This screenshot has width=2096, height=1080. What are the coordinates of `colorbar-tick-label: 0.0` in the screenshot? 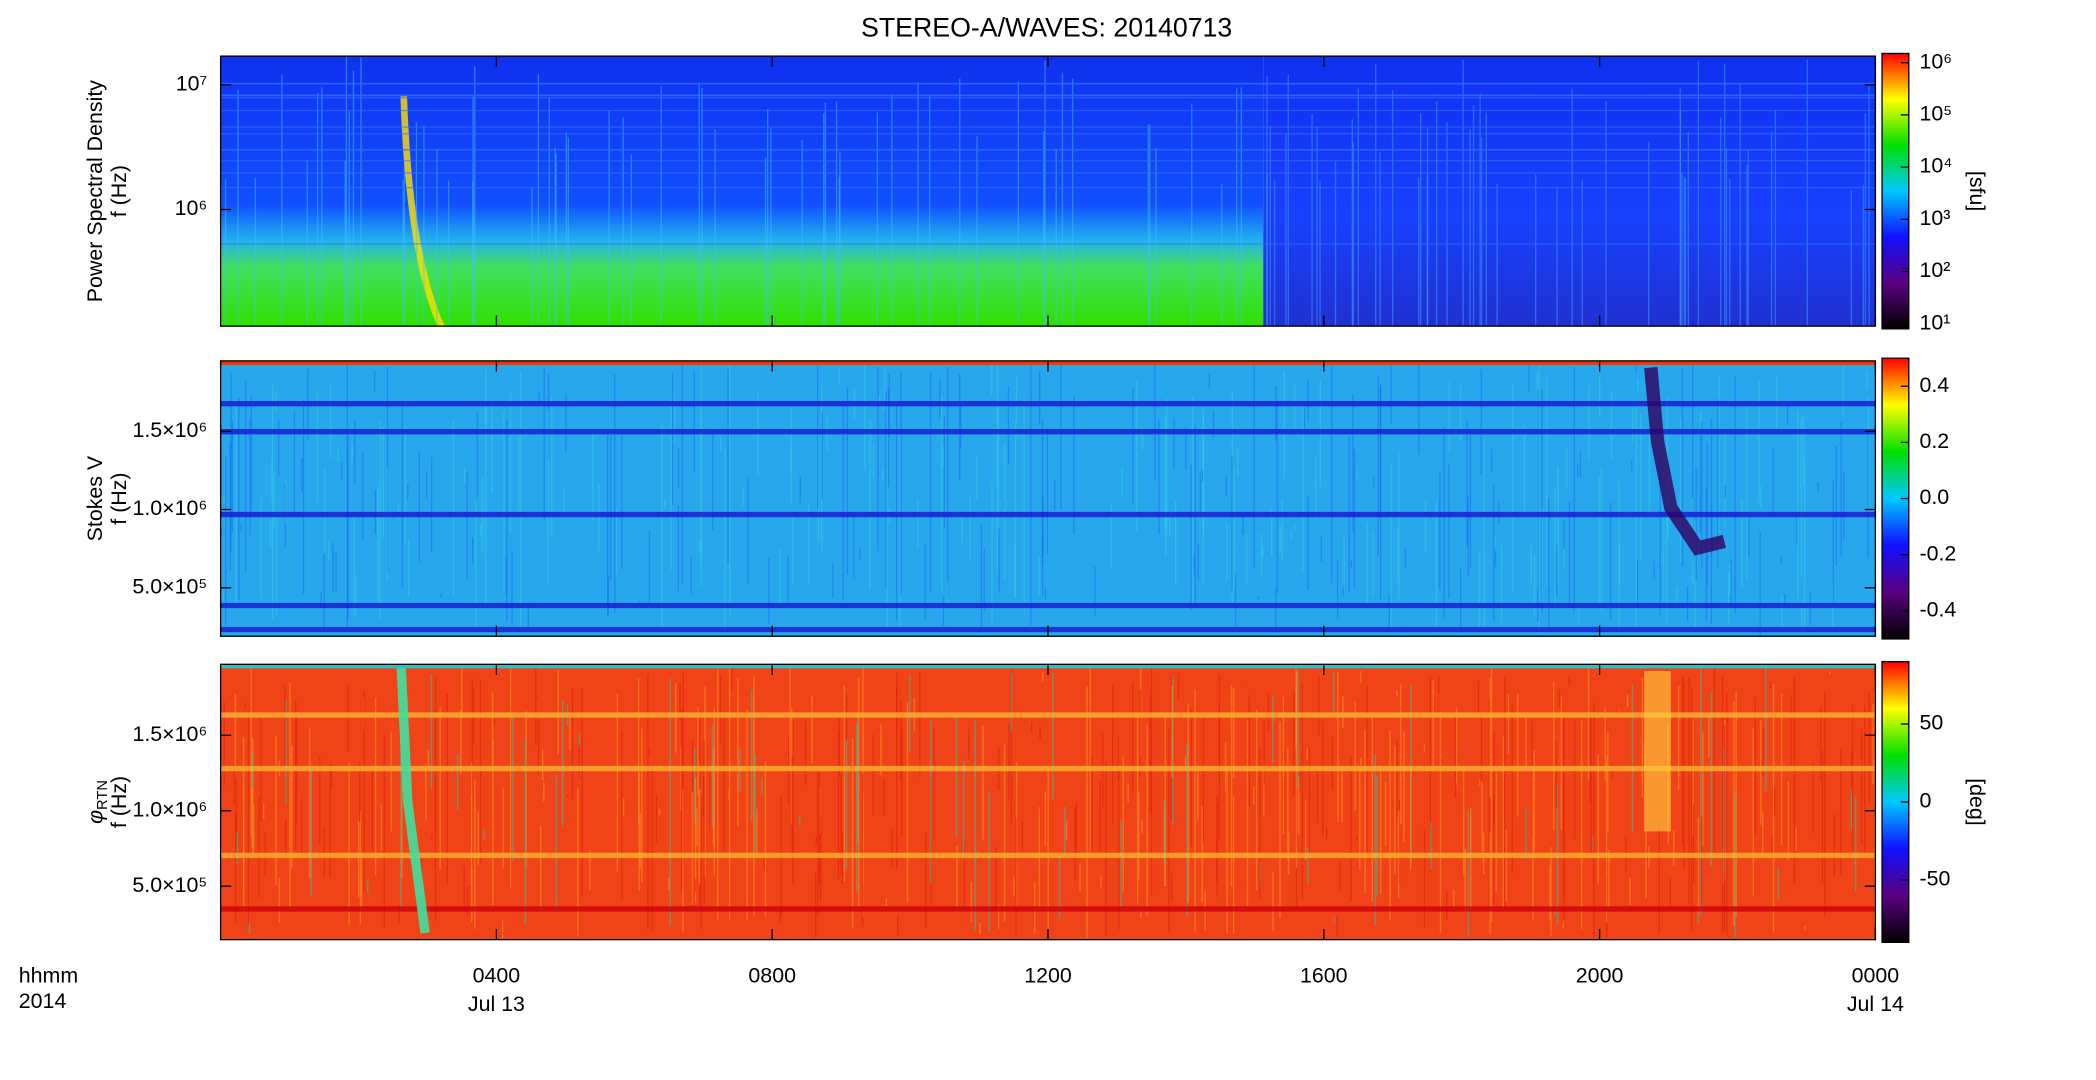 It's located at (1934, 497).